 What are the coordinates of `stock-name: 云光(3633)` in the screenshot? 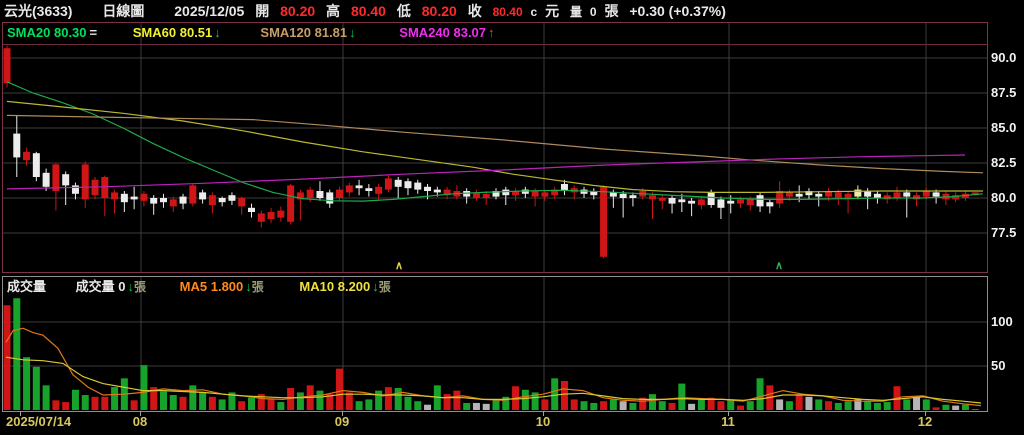 It's located at (38, 11).